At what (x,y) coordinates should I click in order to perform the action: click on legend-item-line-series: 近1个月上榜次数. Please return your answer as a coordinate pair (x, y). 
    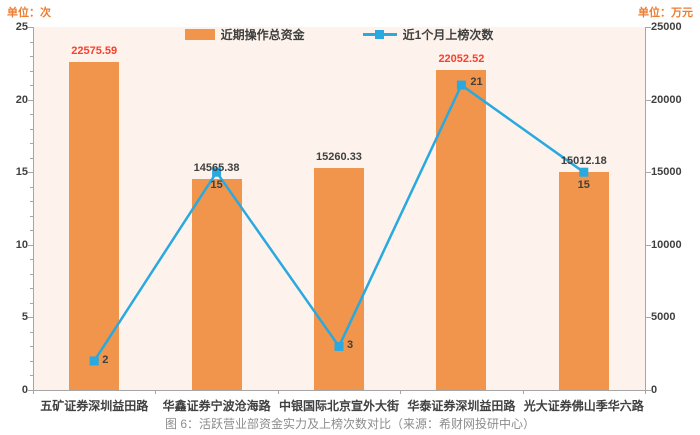
    Looking at the image, I should click on (428, 34).